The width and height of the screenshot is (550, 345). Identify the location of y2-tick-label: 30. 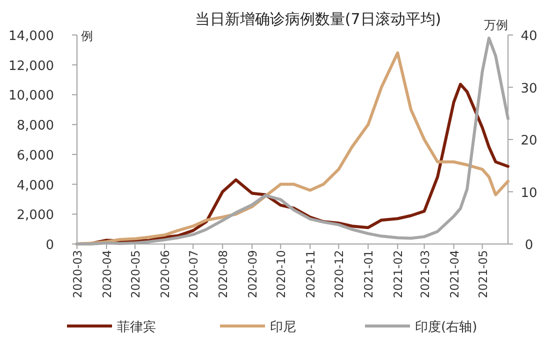
(529, 88).